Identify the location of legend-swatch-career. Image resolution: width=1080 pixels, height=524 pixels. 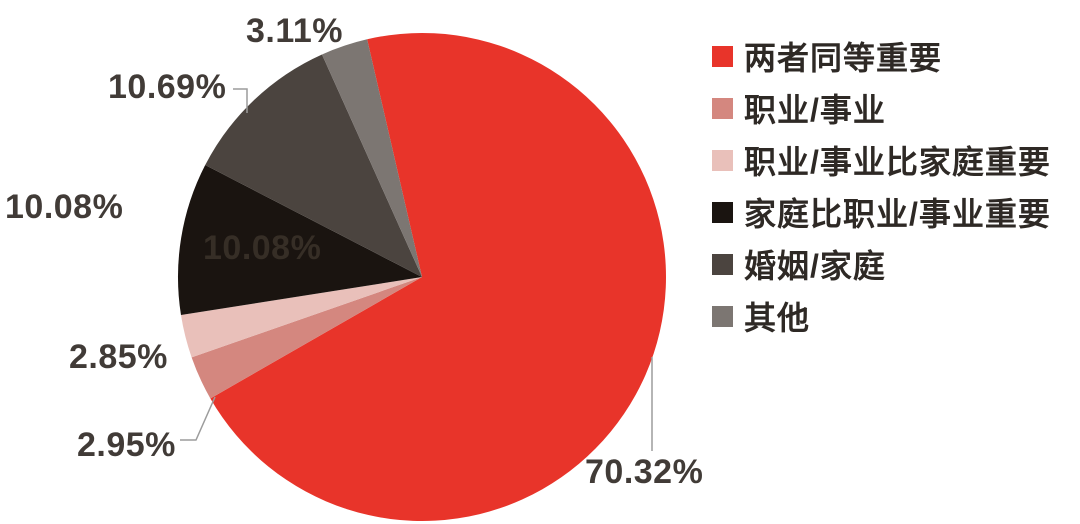
(722, 108).